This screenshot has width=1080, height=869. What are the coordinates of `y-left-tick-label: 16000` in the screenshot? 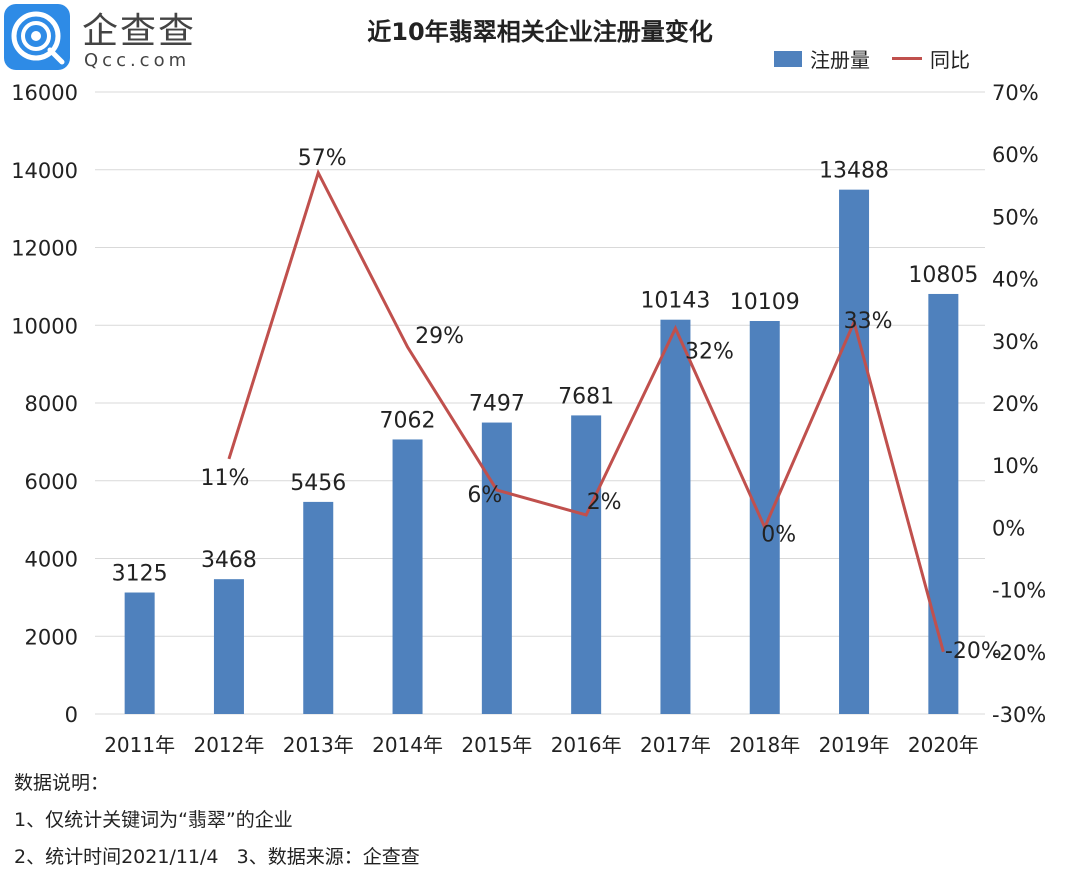 It's located at (44, 93).